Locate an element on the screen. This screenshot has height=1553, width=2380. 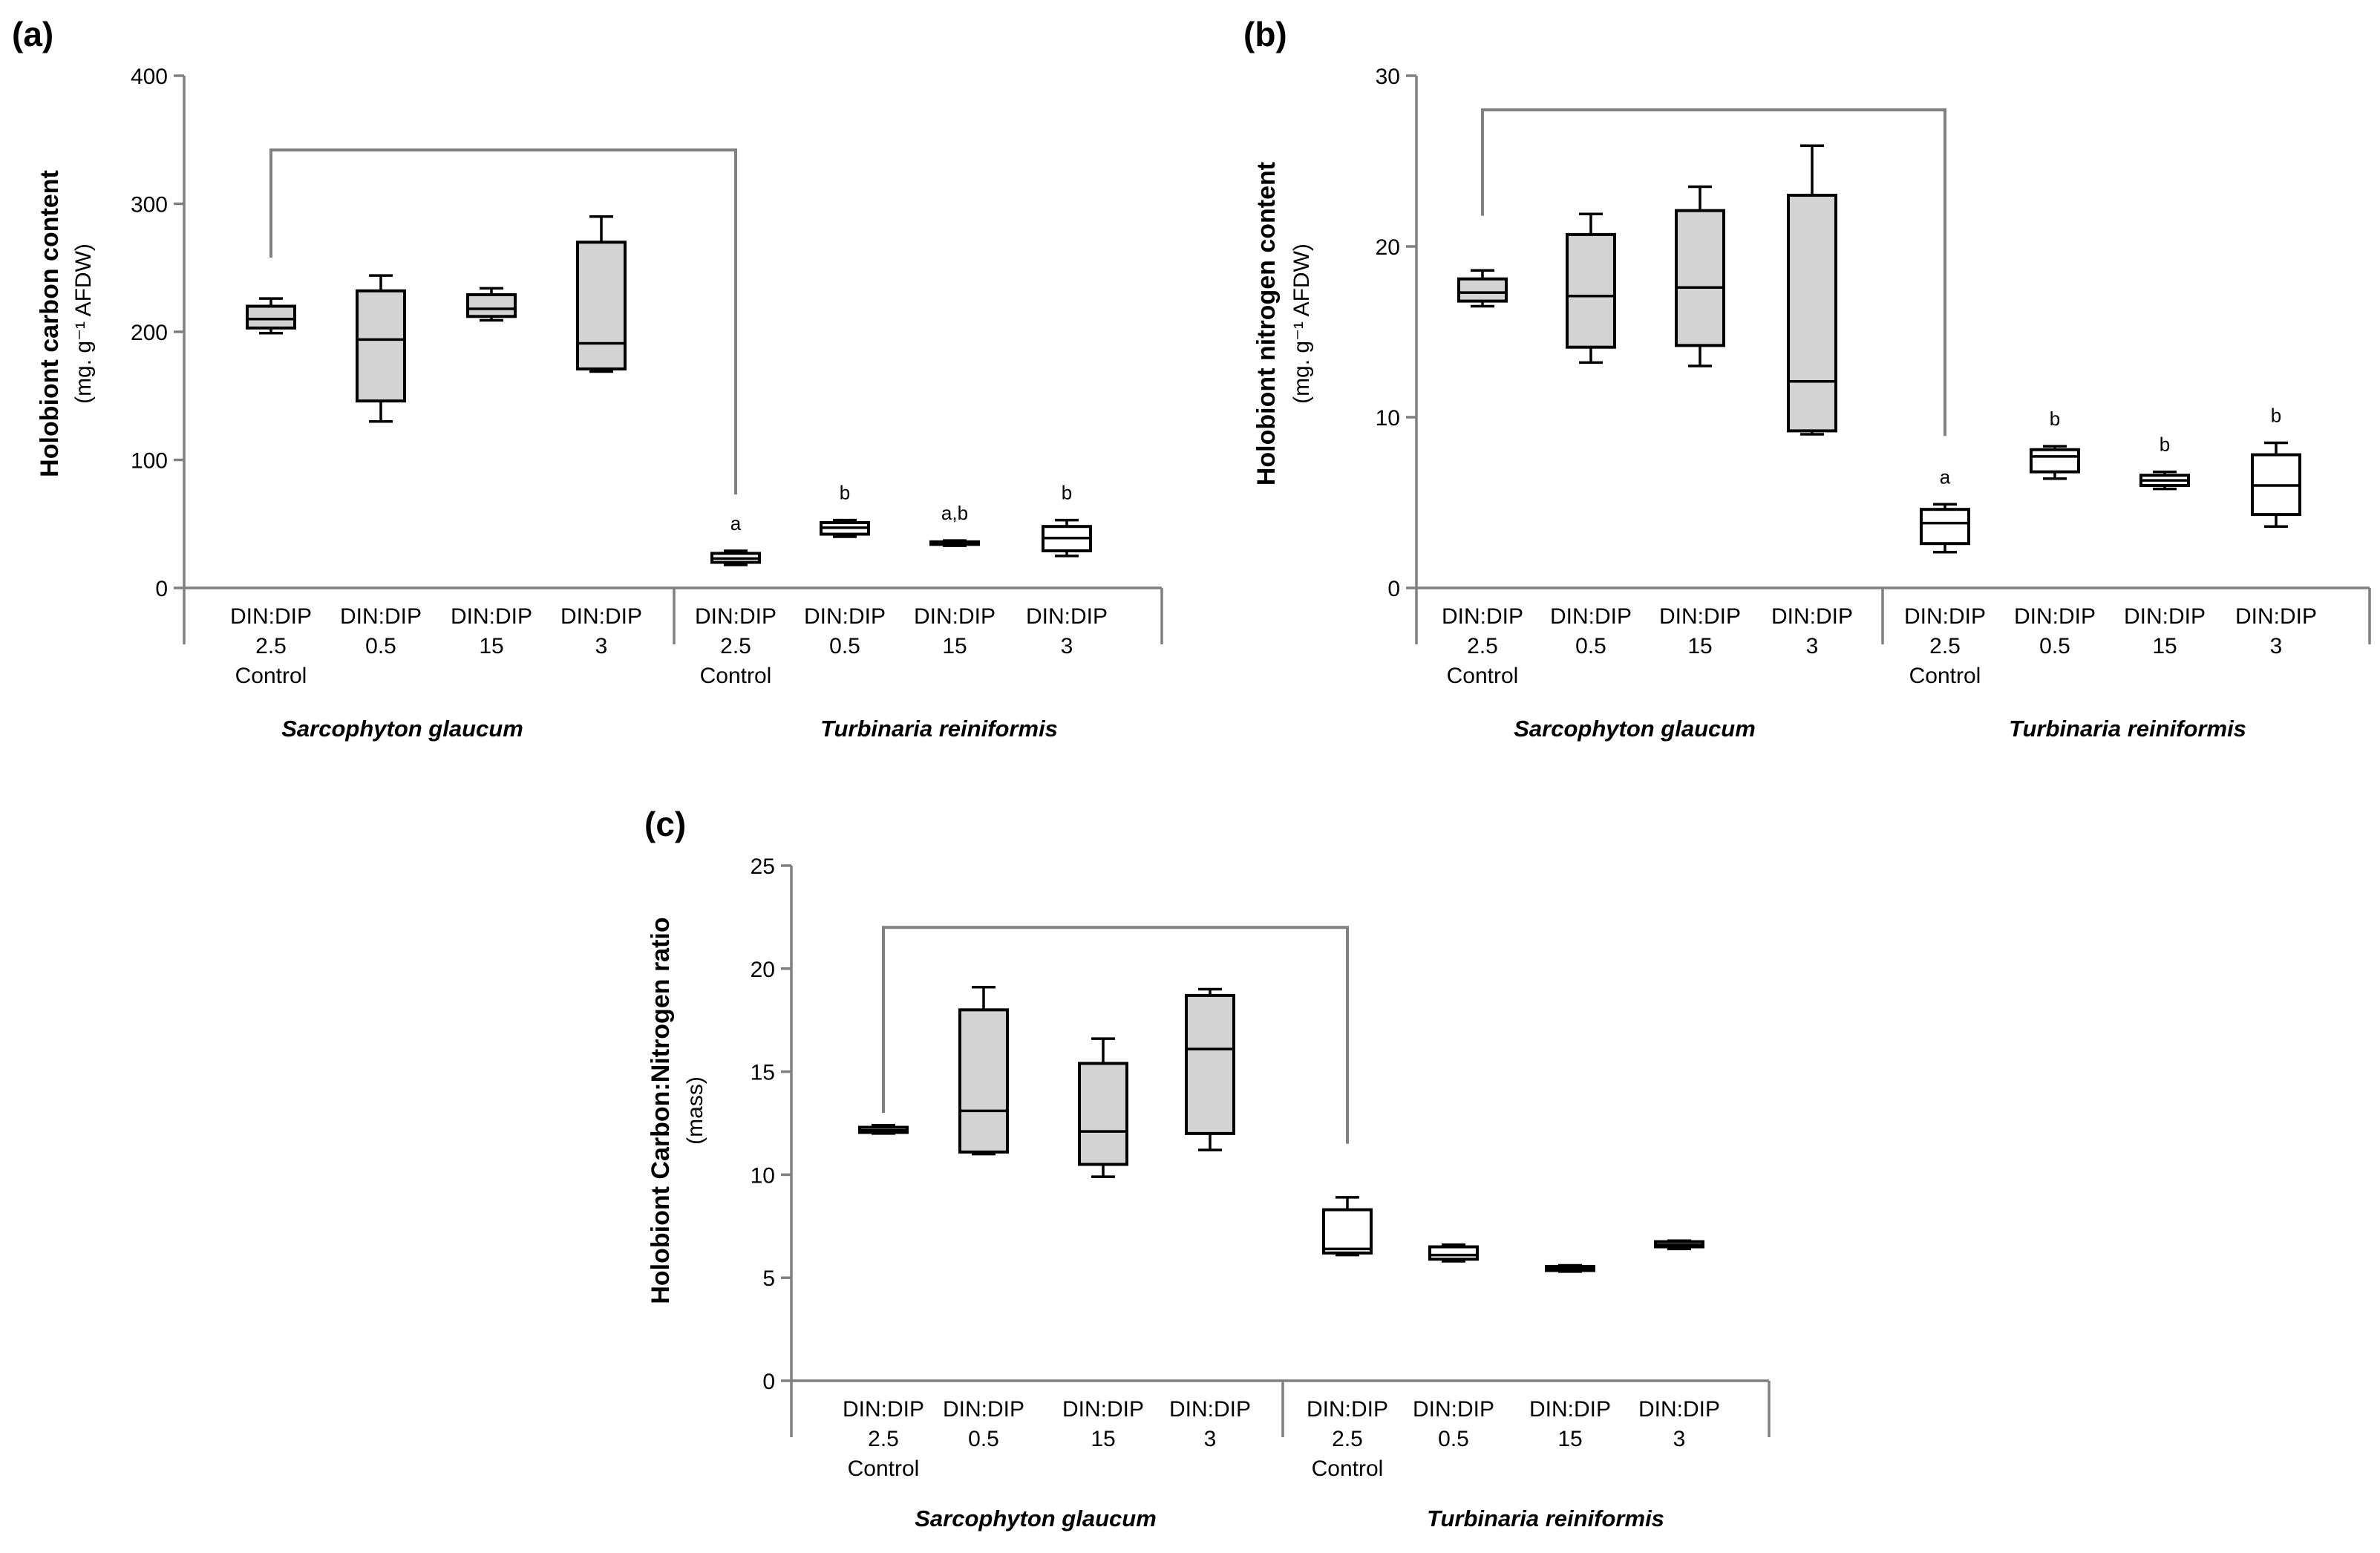
box-7: b is located at coordinates (2164, 462).